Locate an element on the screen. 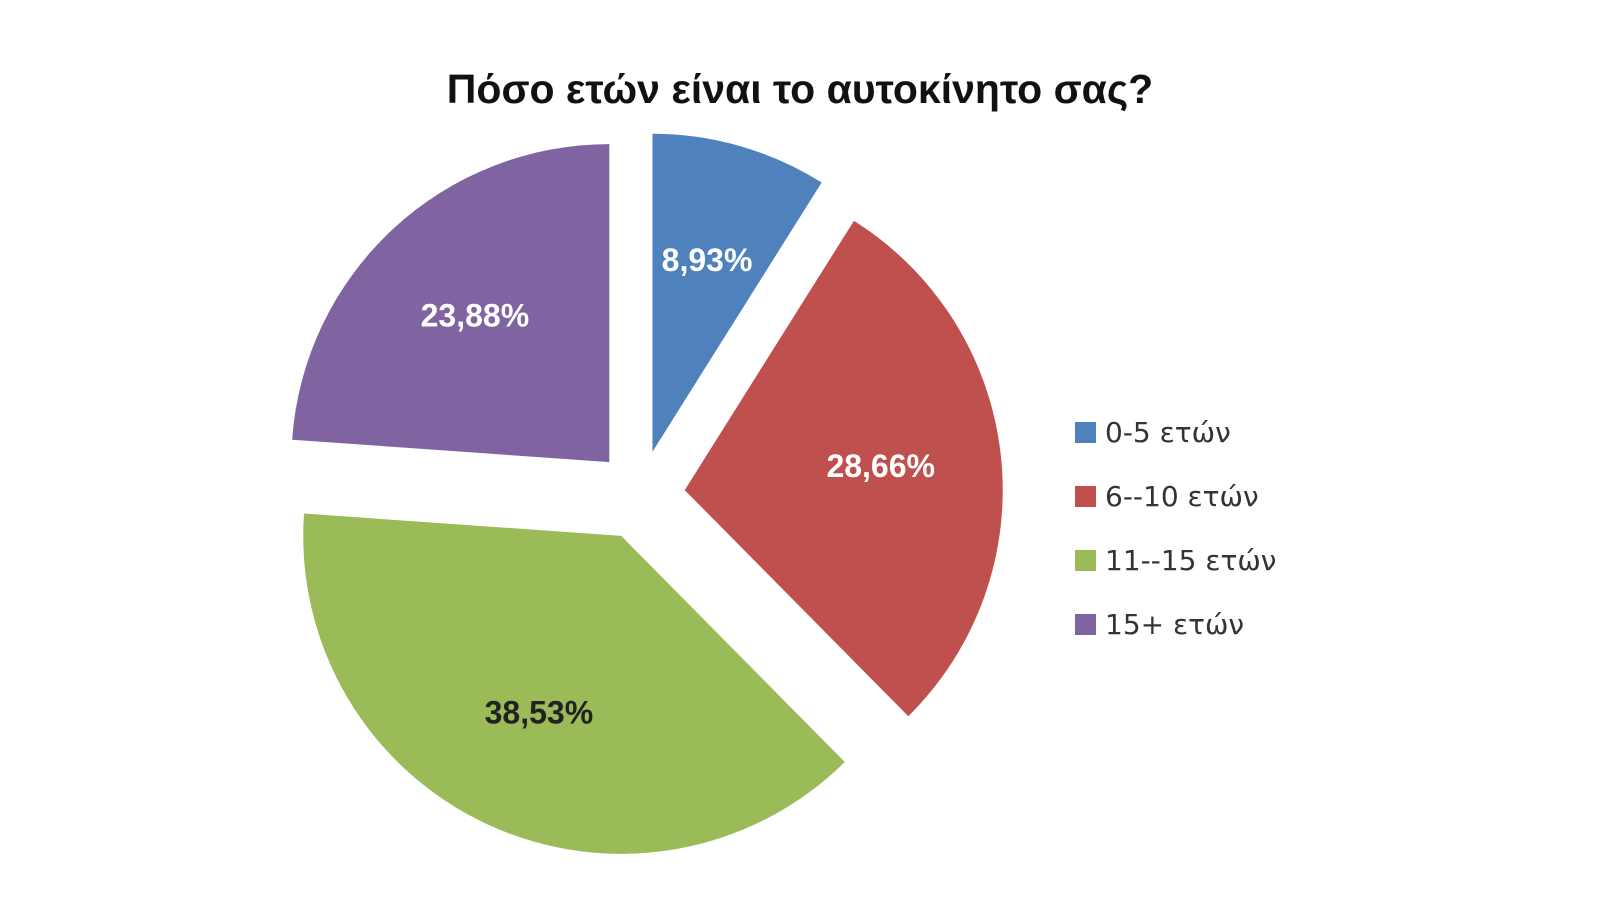 Image resolution: width=1600 pixels, height=900 pixels. slice-value-label-3: 38,53% is located at coordinates (539, 712).